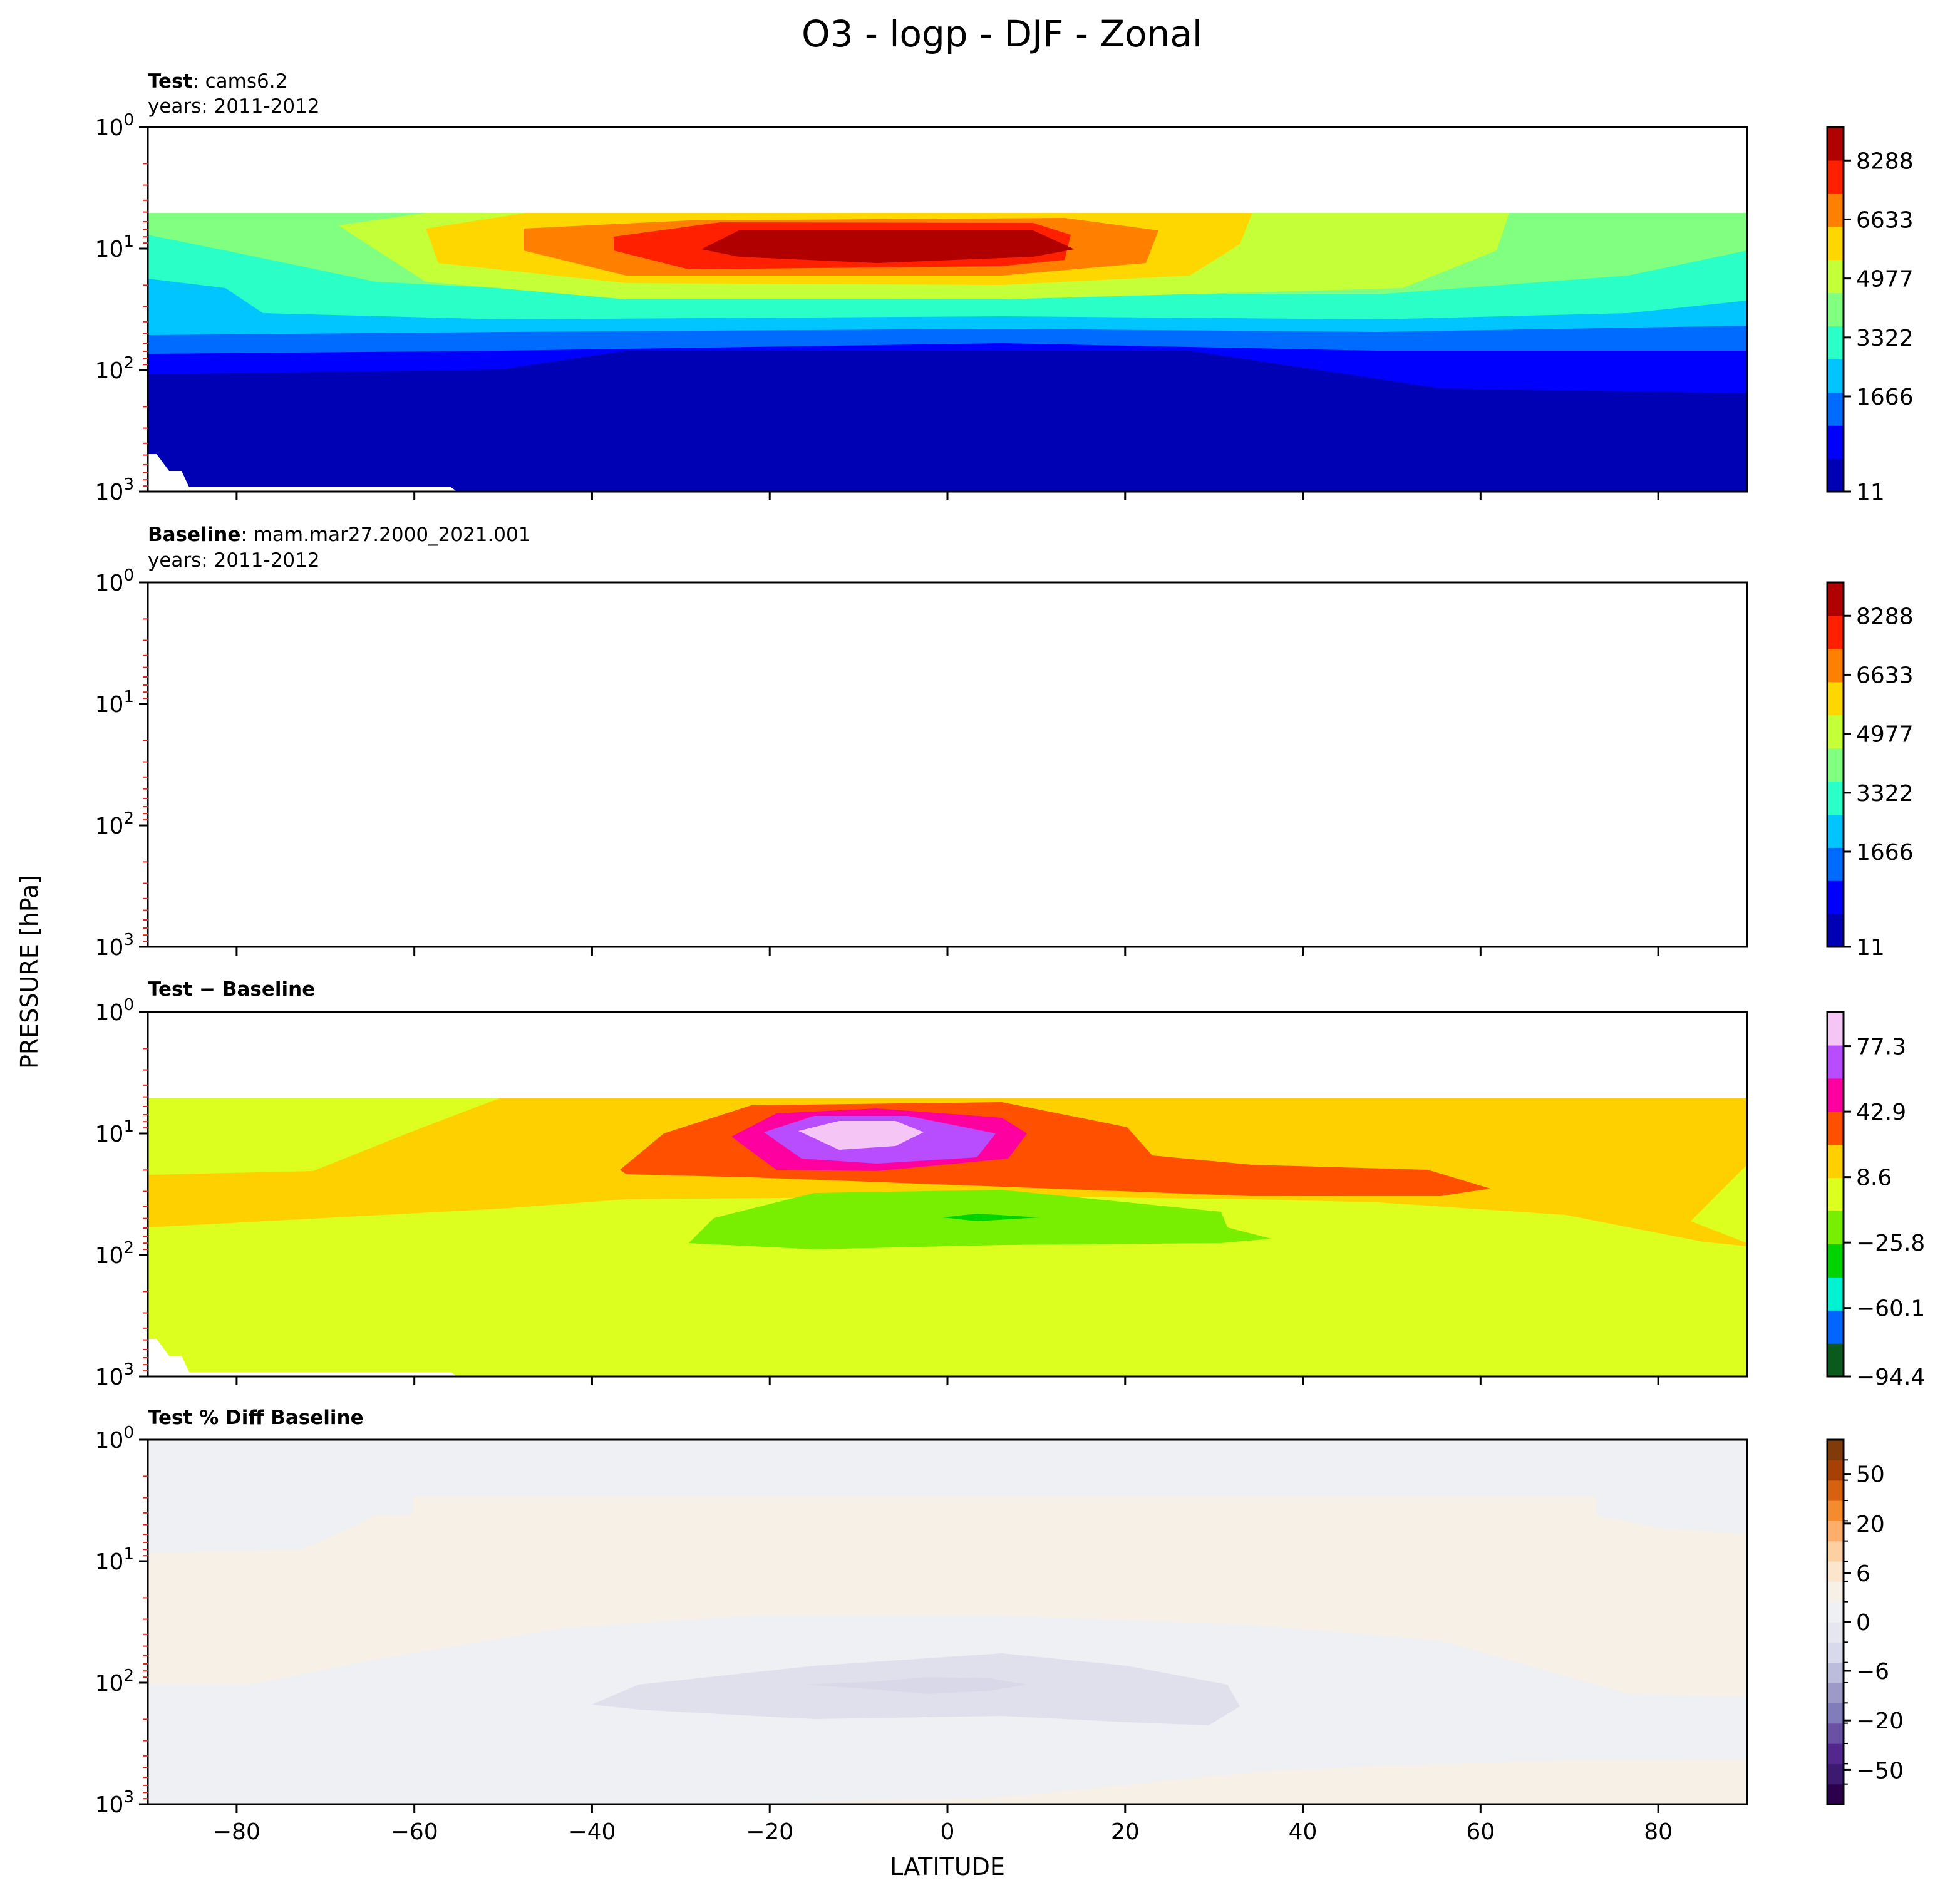  Describe the element at coordinates (769, 1832) in the screenshot. I see `x-tick-label: −20` at that location.